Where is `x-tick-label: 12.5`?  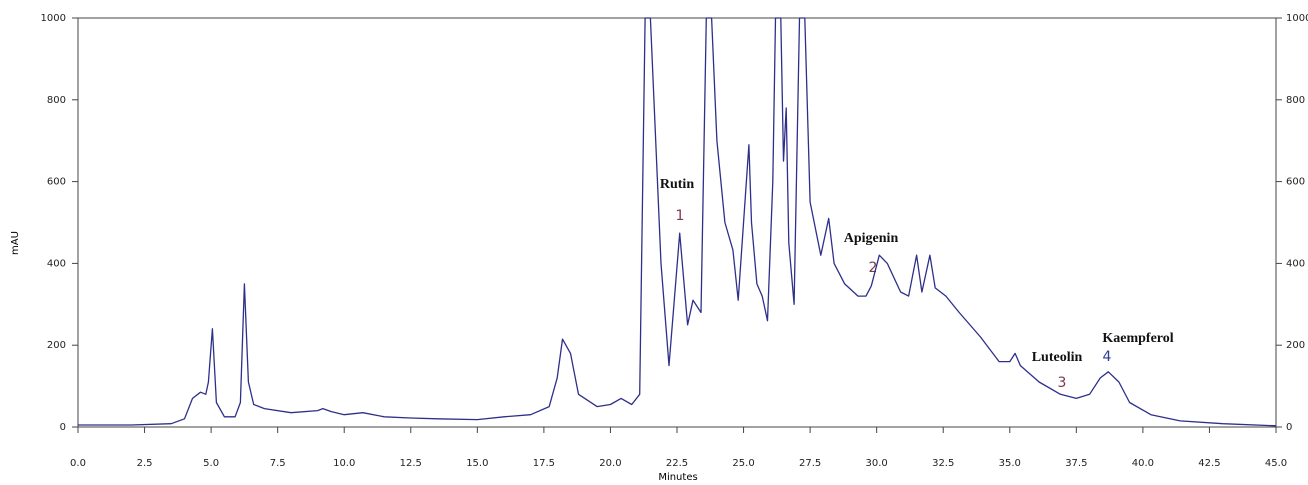
x-tick-label: 12.5 is located at coordinates (411, 463).